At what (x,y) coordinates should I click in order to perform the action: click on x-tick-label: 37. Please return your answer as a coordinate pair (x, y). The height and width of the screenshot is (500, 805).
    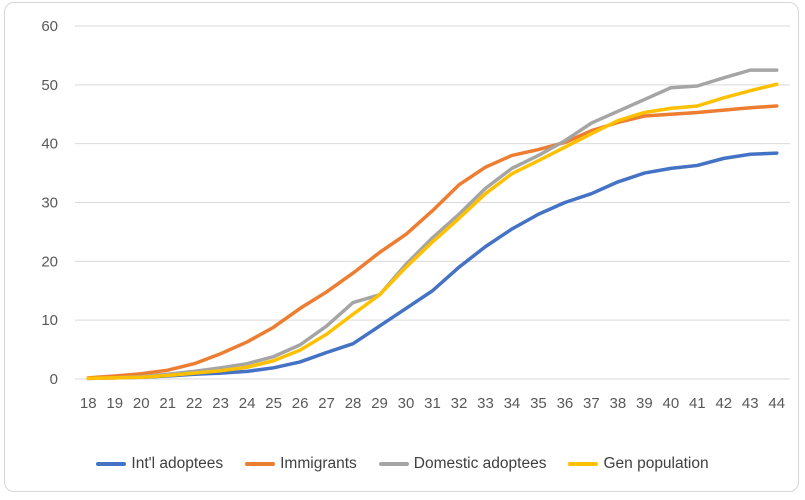
    Looking at the image, I should click on (591, 403).